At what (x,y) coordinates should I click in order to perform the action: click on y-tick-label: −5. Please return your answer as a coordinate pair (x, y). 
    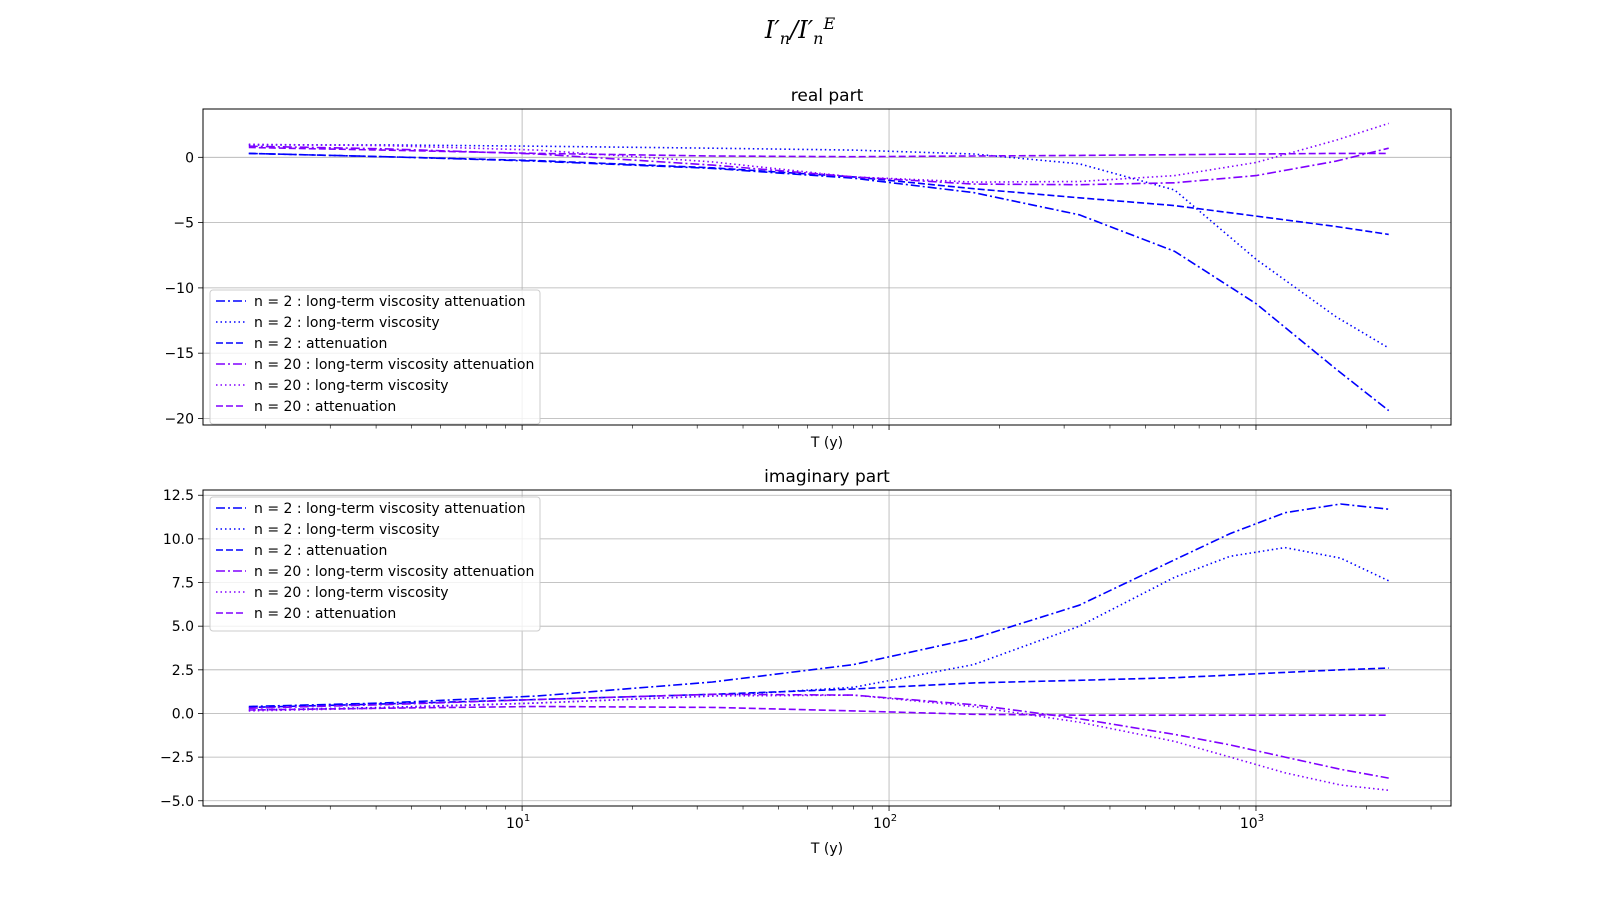
    Looking at the image, I should click on (183, 224).